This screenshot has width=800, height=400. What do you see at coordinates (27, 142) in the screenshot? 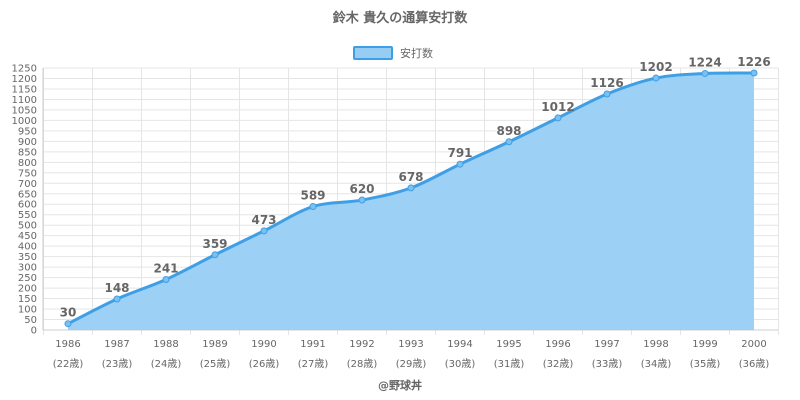
I see `y-tick-label: 900` at bounding box center [27, 142].